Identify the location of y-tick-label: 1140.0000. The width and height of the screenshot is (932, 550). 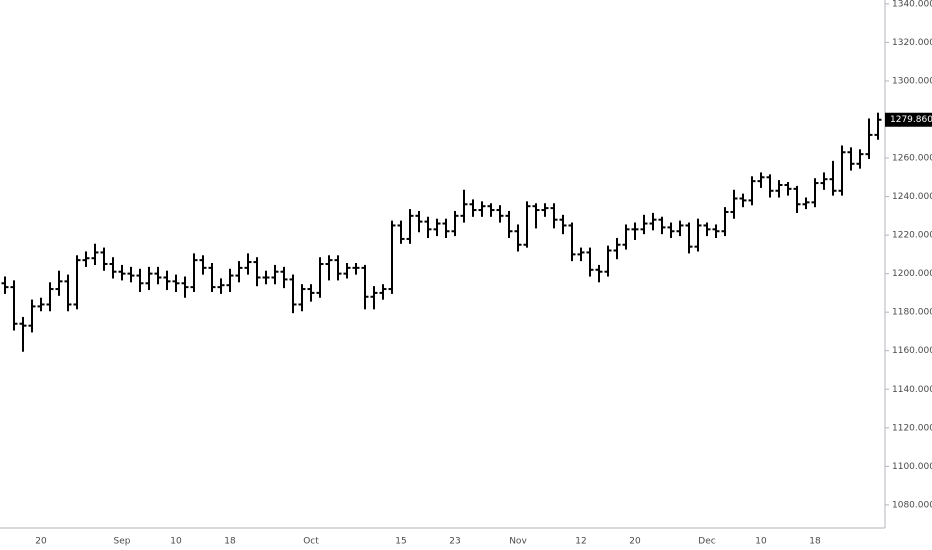
(912, 390).